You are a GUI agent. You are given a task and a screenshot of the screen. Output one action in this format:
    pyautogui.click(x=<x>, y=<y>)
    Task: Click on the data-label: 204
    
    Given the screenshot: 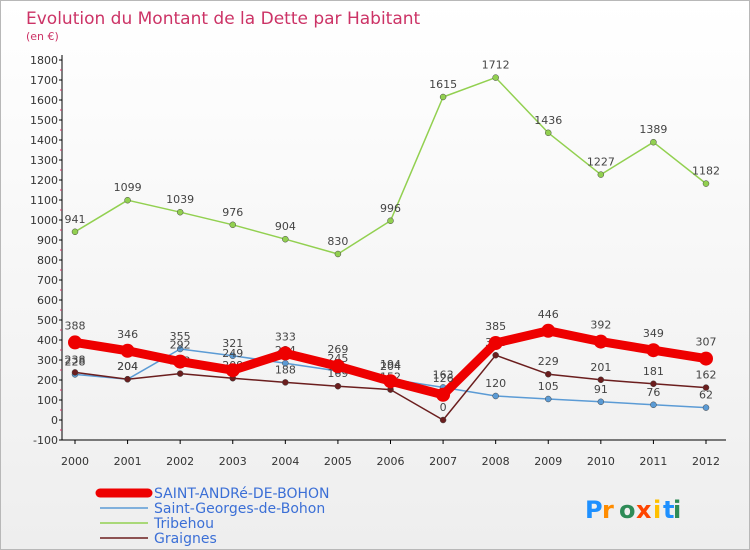 What is the action you would take?
    pyautogui.click(x=127, y=366)
    